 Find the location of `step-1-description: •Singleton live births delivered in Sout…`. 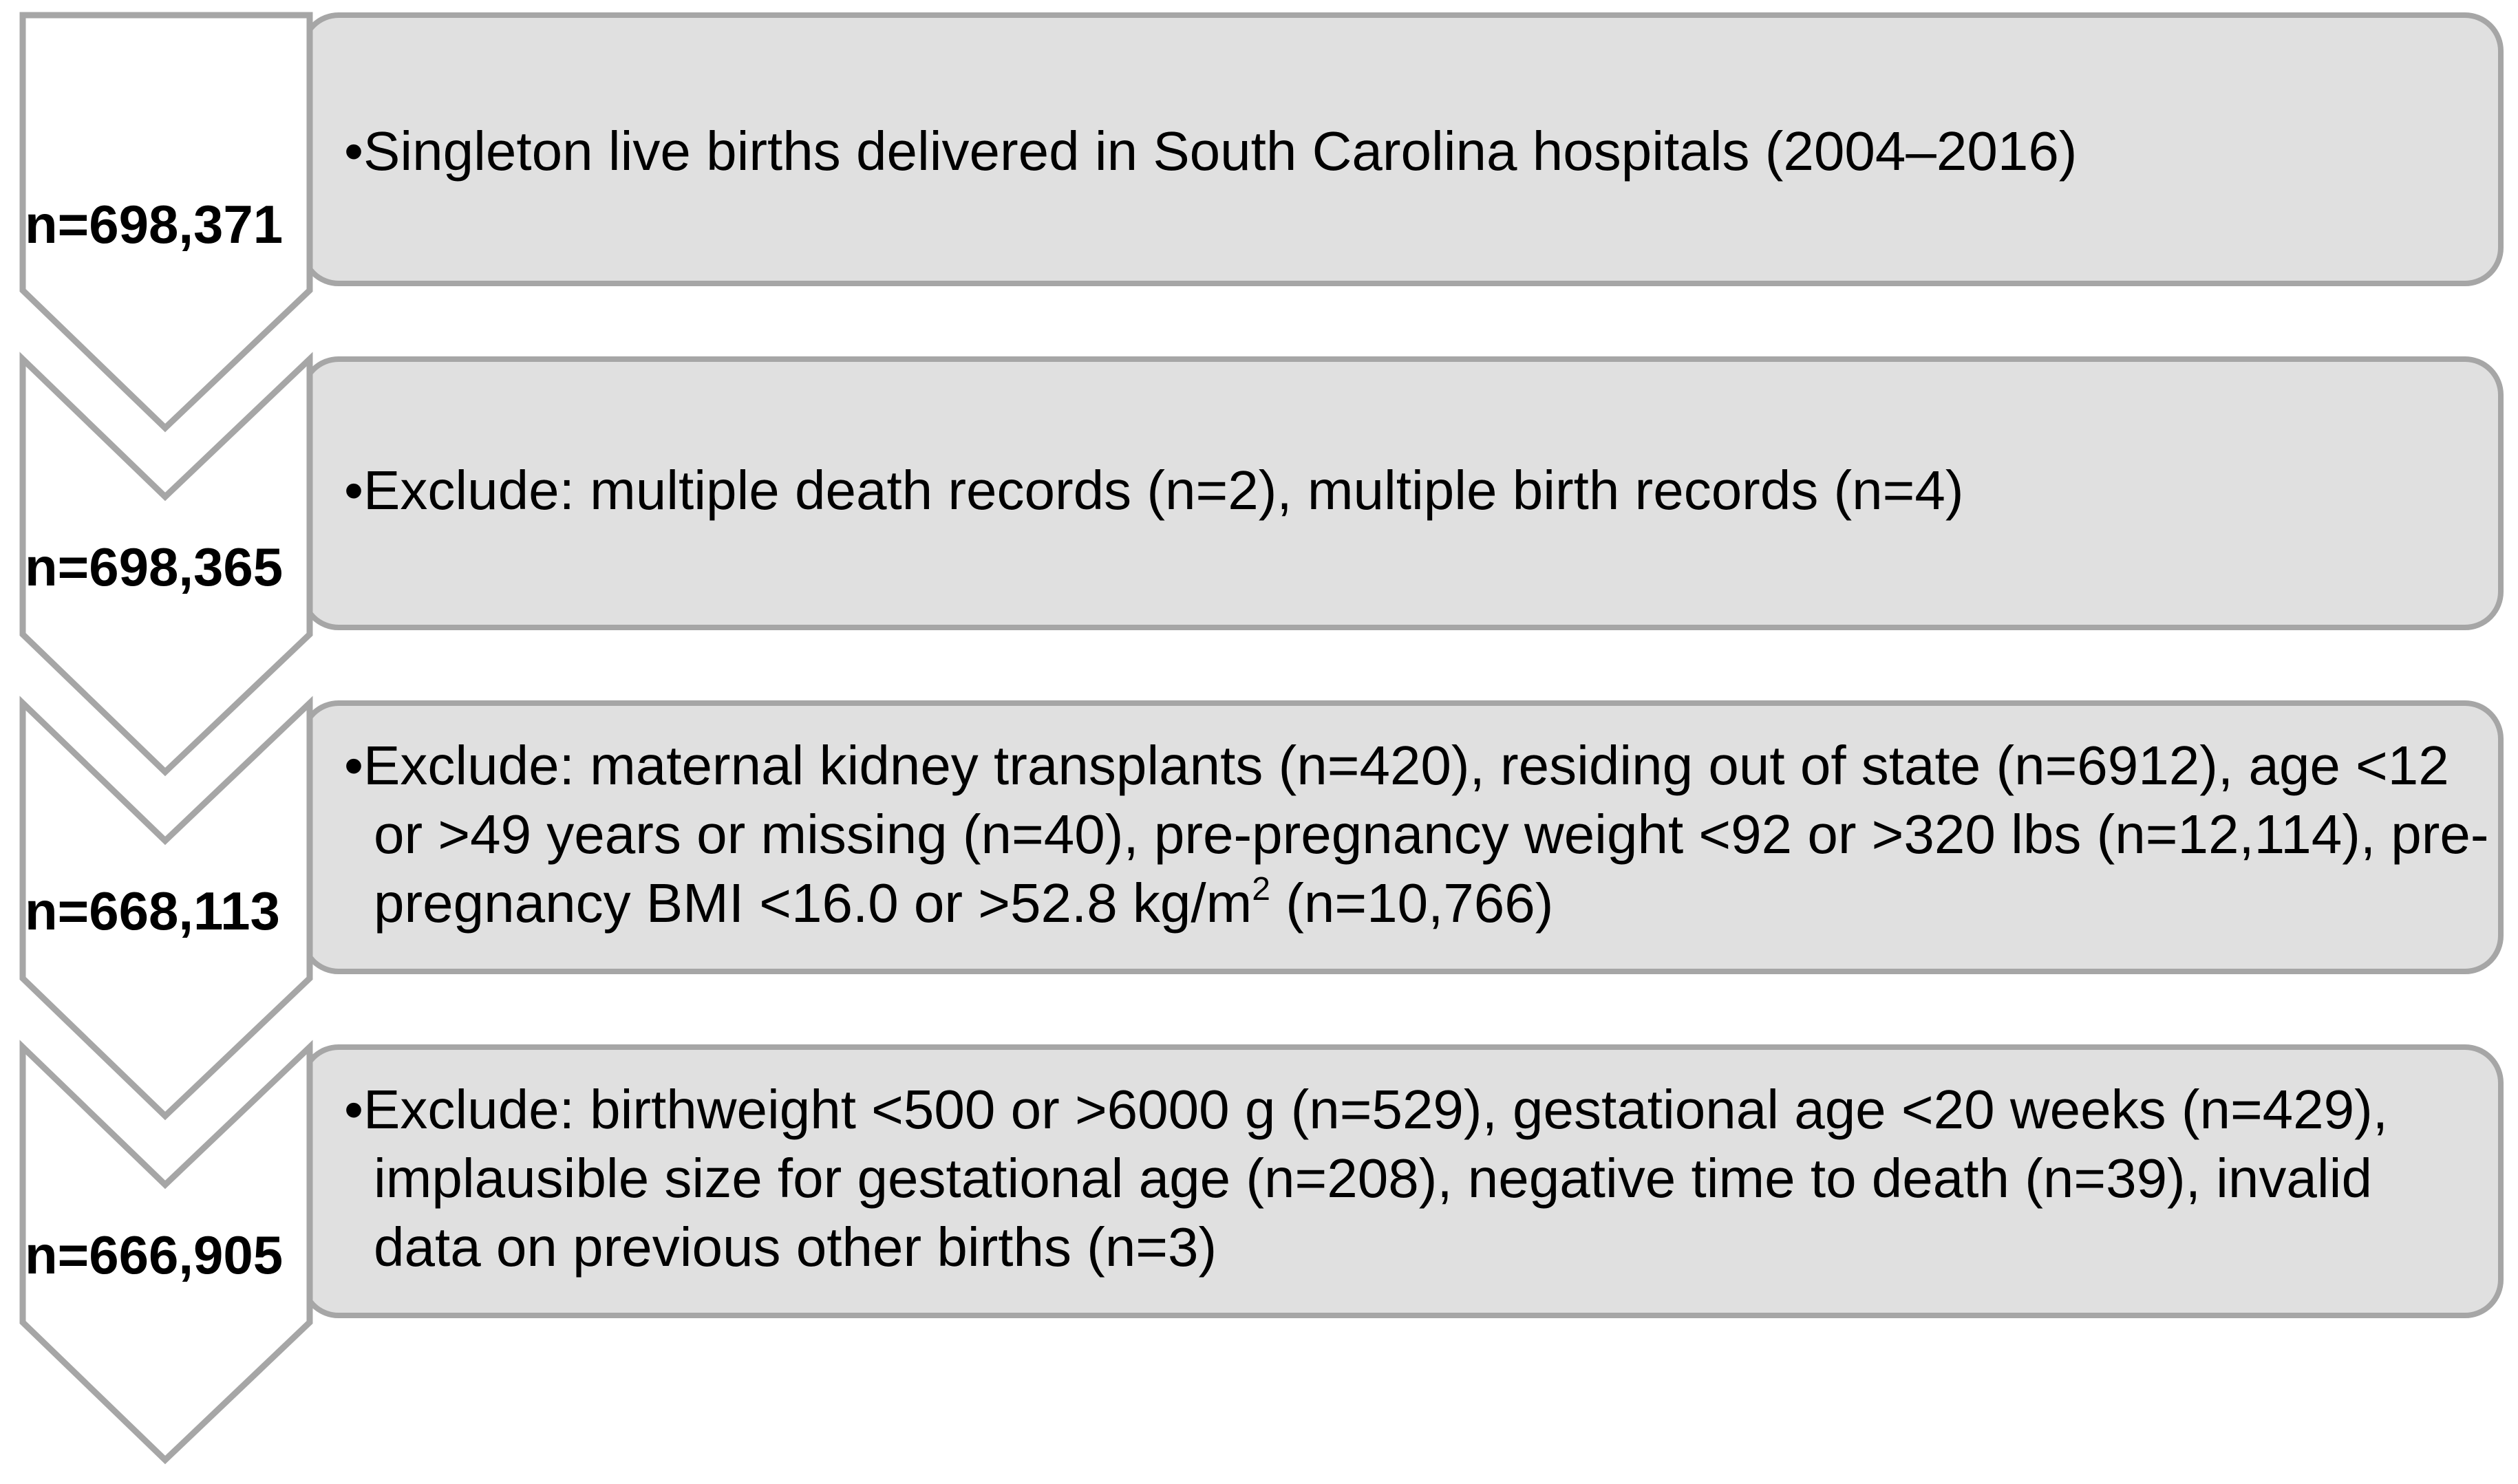

step-1-description: •Singleton live births delivered in Sout… is located at coordinates (1417, 151).